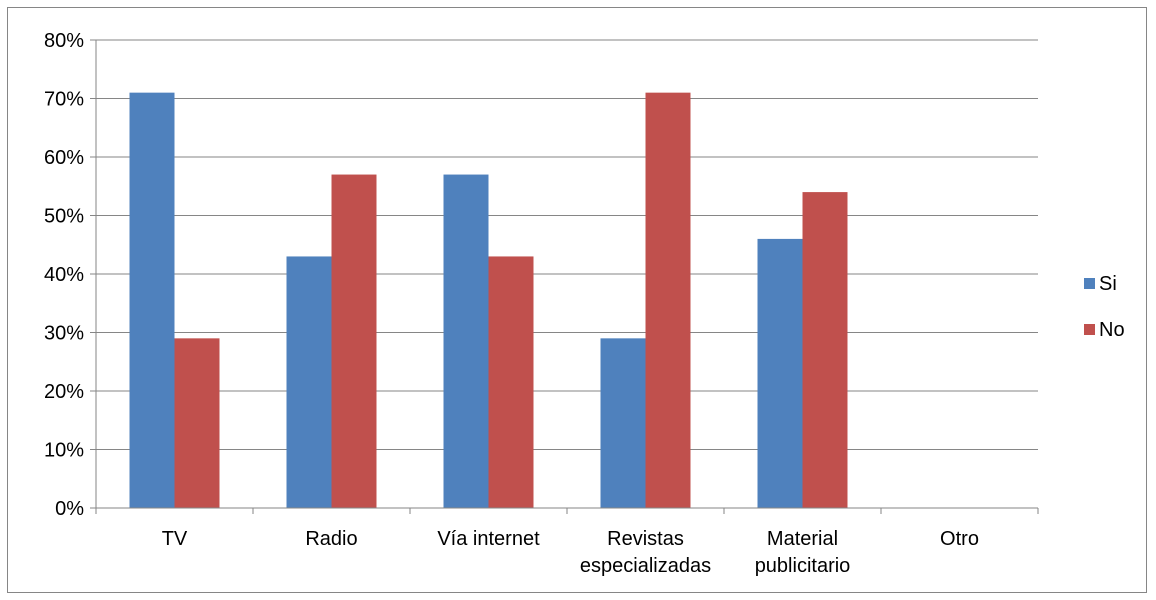 This screenshot has height=600, width=1156. I want to click on x-tick-label-5-0: Otro, so click(959, 539).